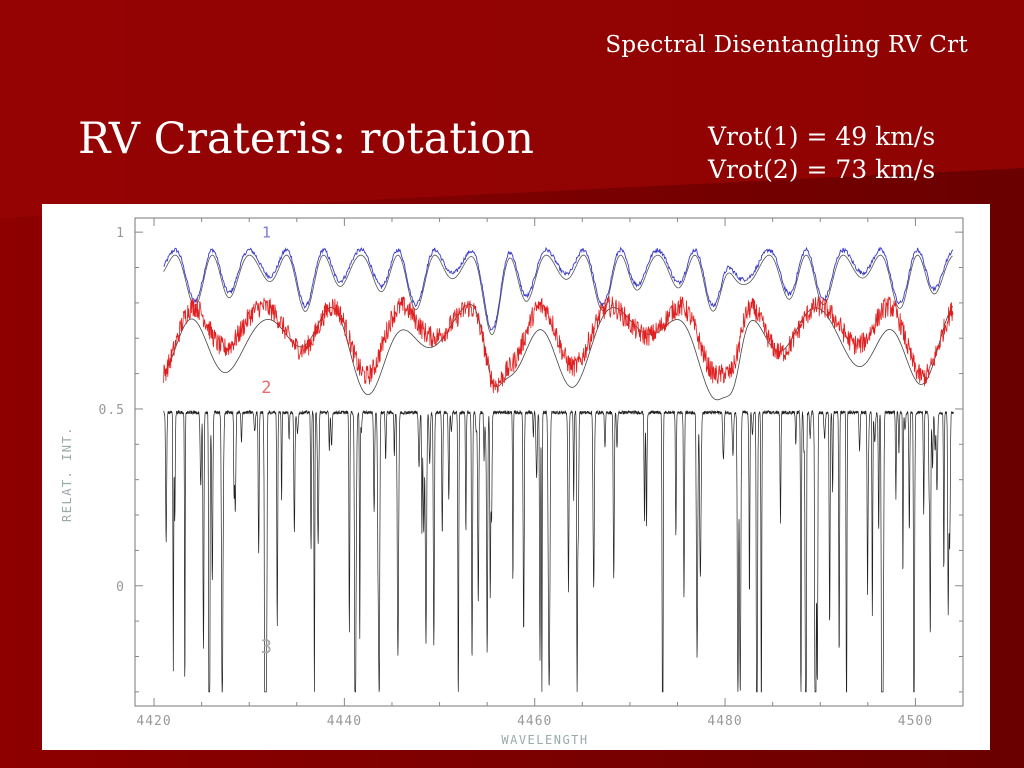 The width and height of the screenshot is (1024, 768). What do you see at coordinates (67, 474) in the screenshot?
I see `y-axis-label: RELAT. INT.` at bounding box center [67, 474].